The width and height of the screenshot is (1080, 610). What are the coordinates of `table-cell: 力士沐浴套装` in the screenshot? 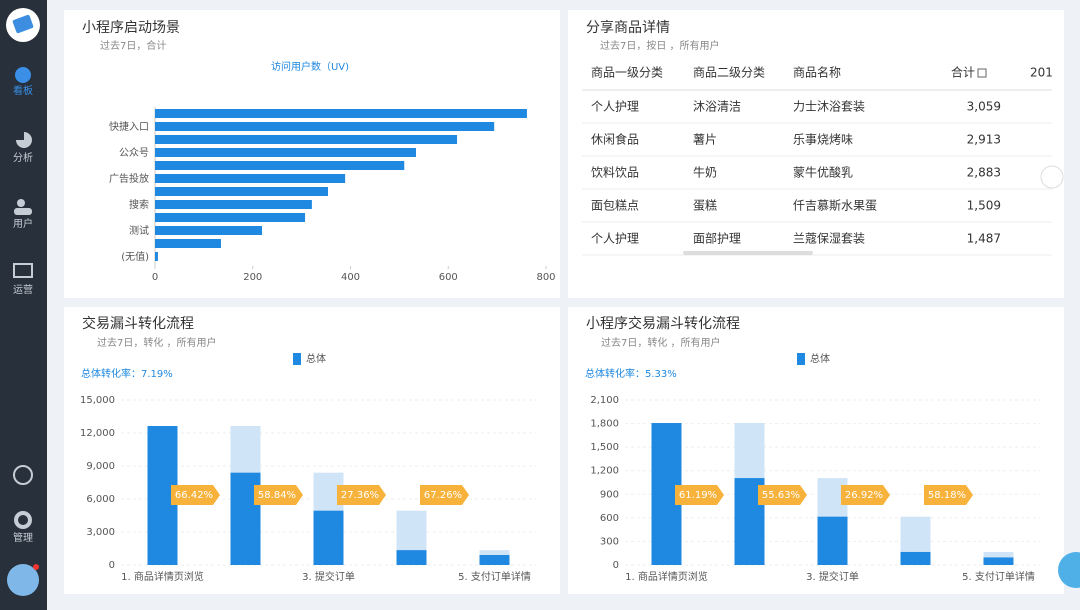 It's located at (829, 107).